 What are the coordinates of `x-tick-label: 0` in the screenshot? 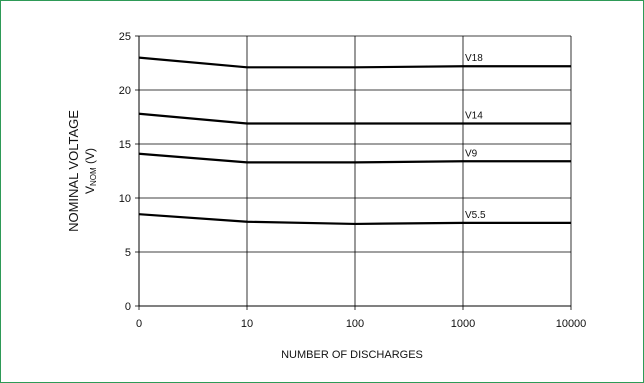 It's located at (139, 324).